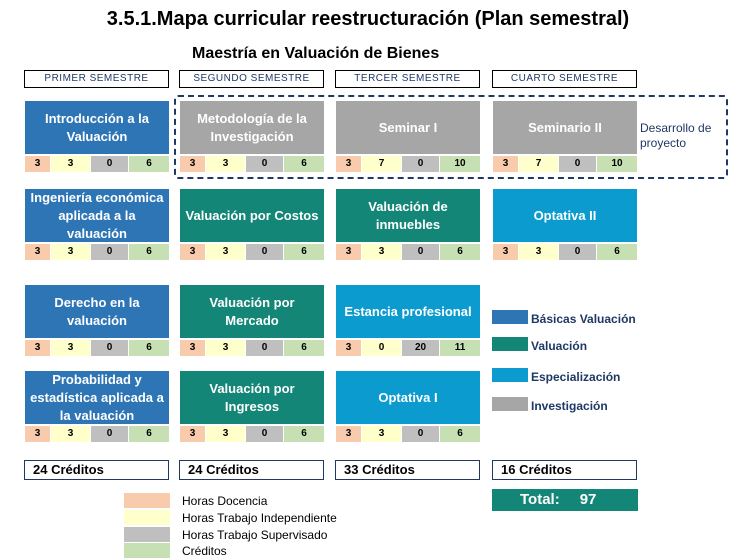 The image size is (736, 558). Describe the element at coordinates (97, 311) in the screenshot. I see `course-box: Derecho en la valuación` at that location.